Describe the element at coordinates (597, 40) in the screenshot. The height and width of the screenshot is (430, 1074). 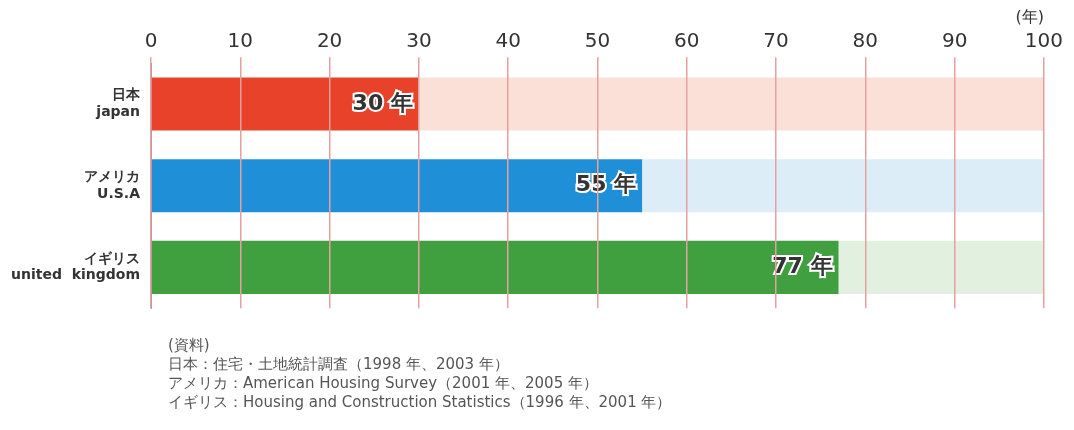
I see `x-tick-label: 50` at that location.